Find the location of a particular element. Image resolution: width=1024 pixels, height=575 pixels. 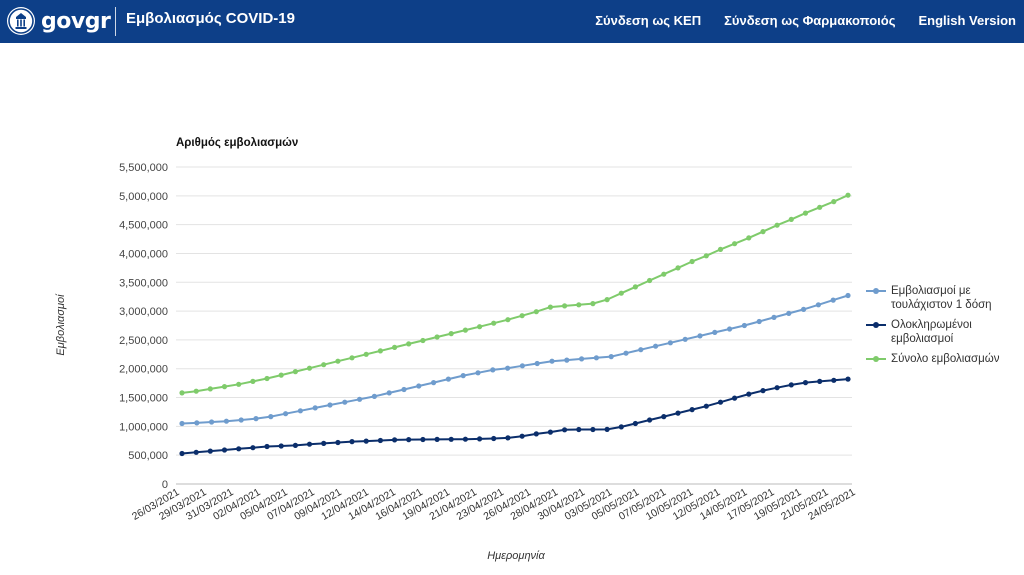

legend-item-total: Σύνολο εμβολιασμών is located at coordinates (941, 359).